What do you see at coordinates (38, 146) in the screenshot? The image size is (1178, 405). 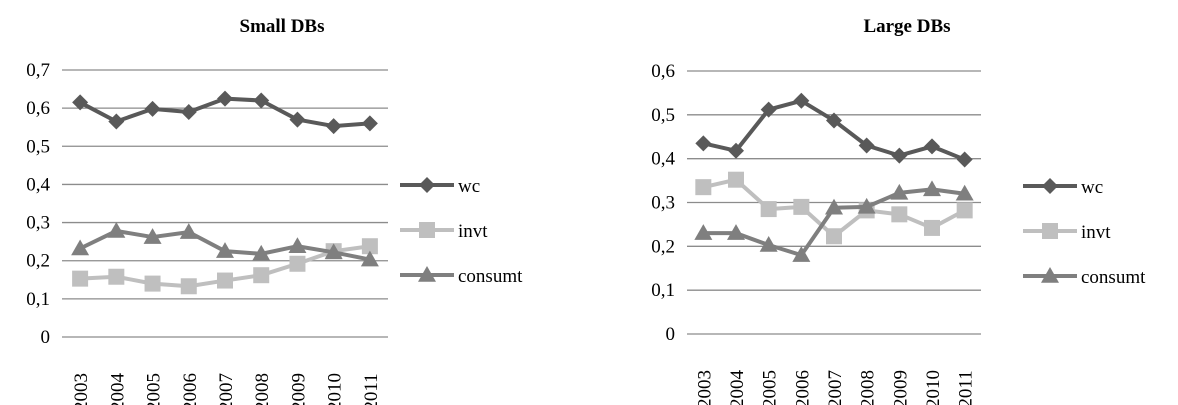 I see `y-tick-label: 0,5` at bounding box center [38, 146].